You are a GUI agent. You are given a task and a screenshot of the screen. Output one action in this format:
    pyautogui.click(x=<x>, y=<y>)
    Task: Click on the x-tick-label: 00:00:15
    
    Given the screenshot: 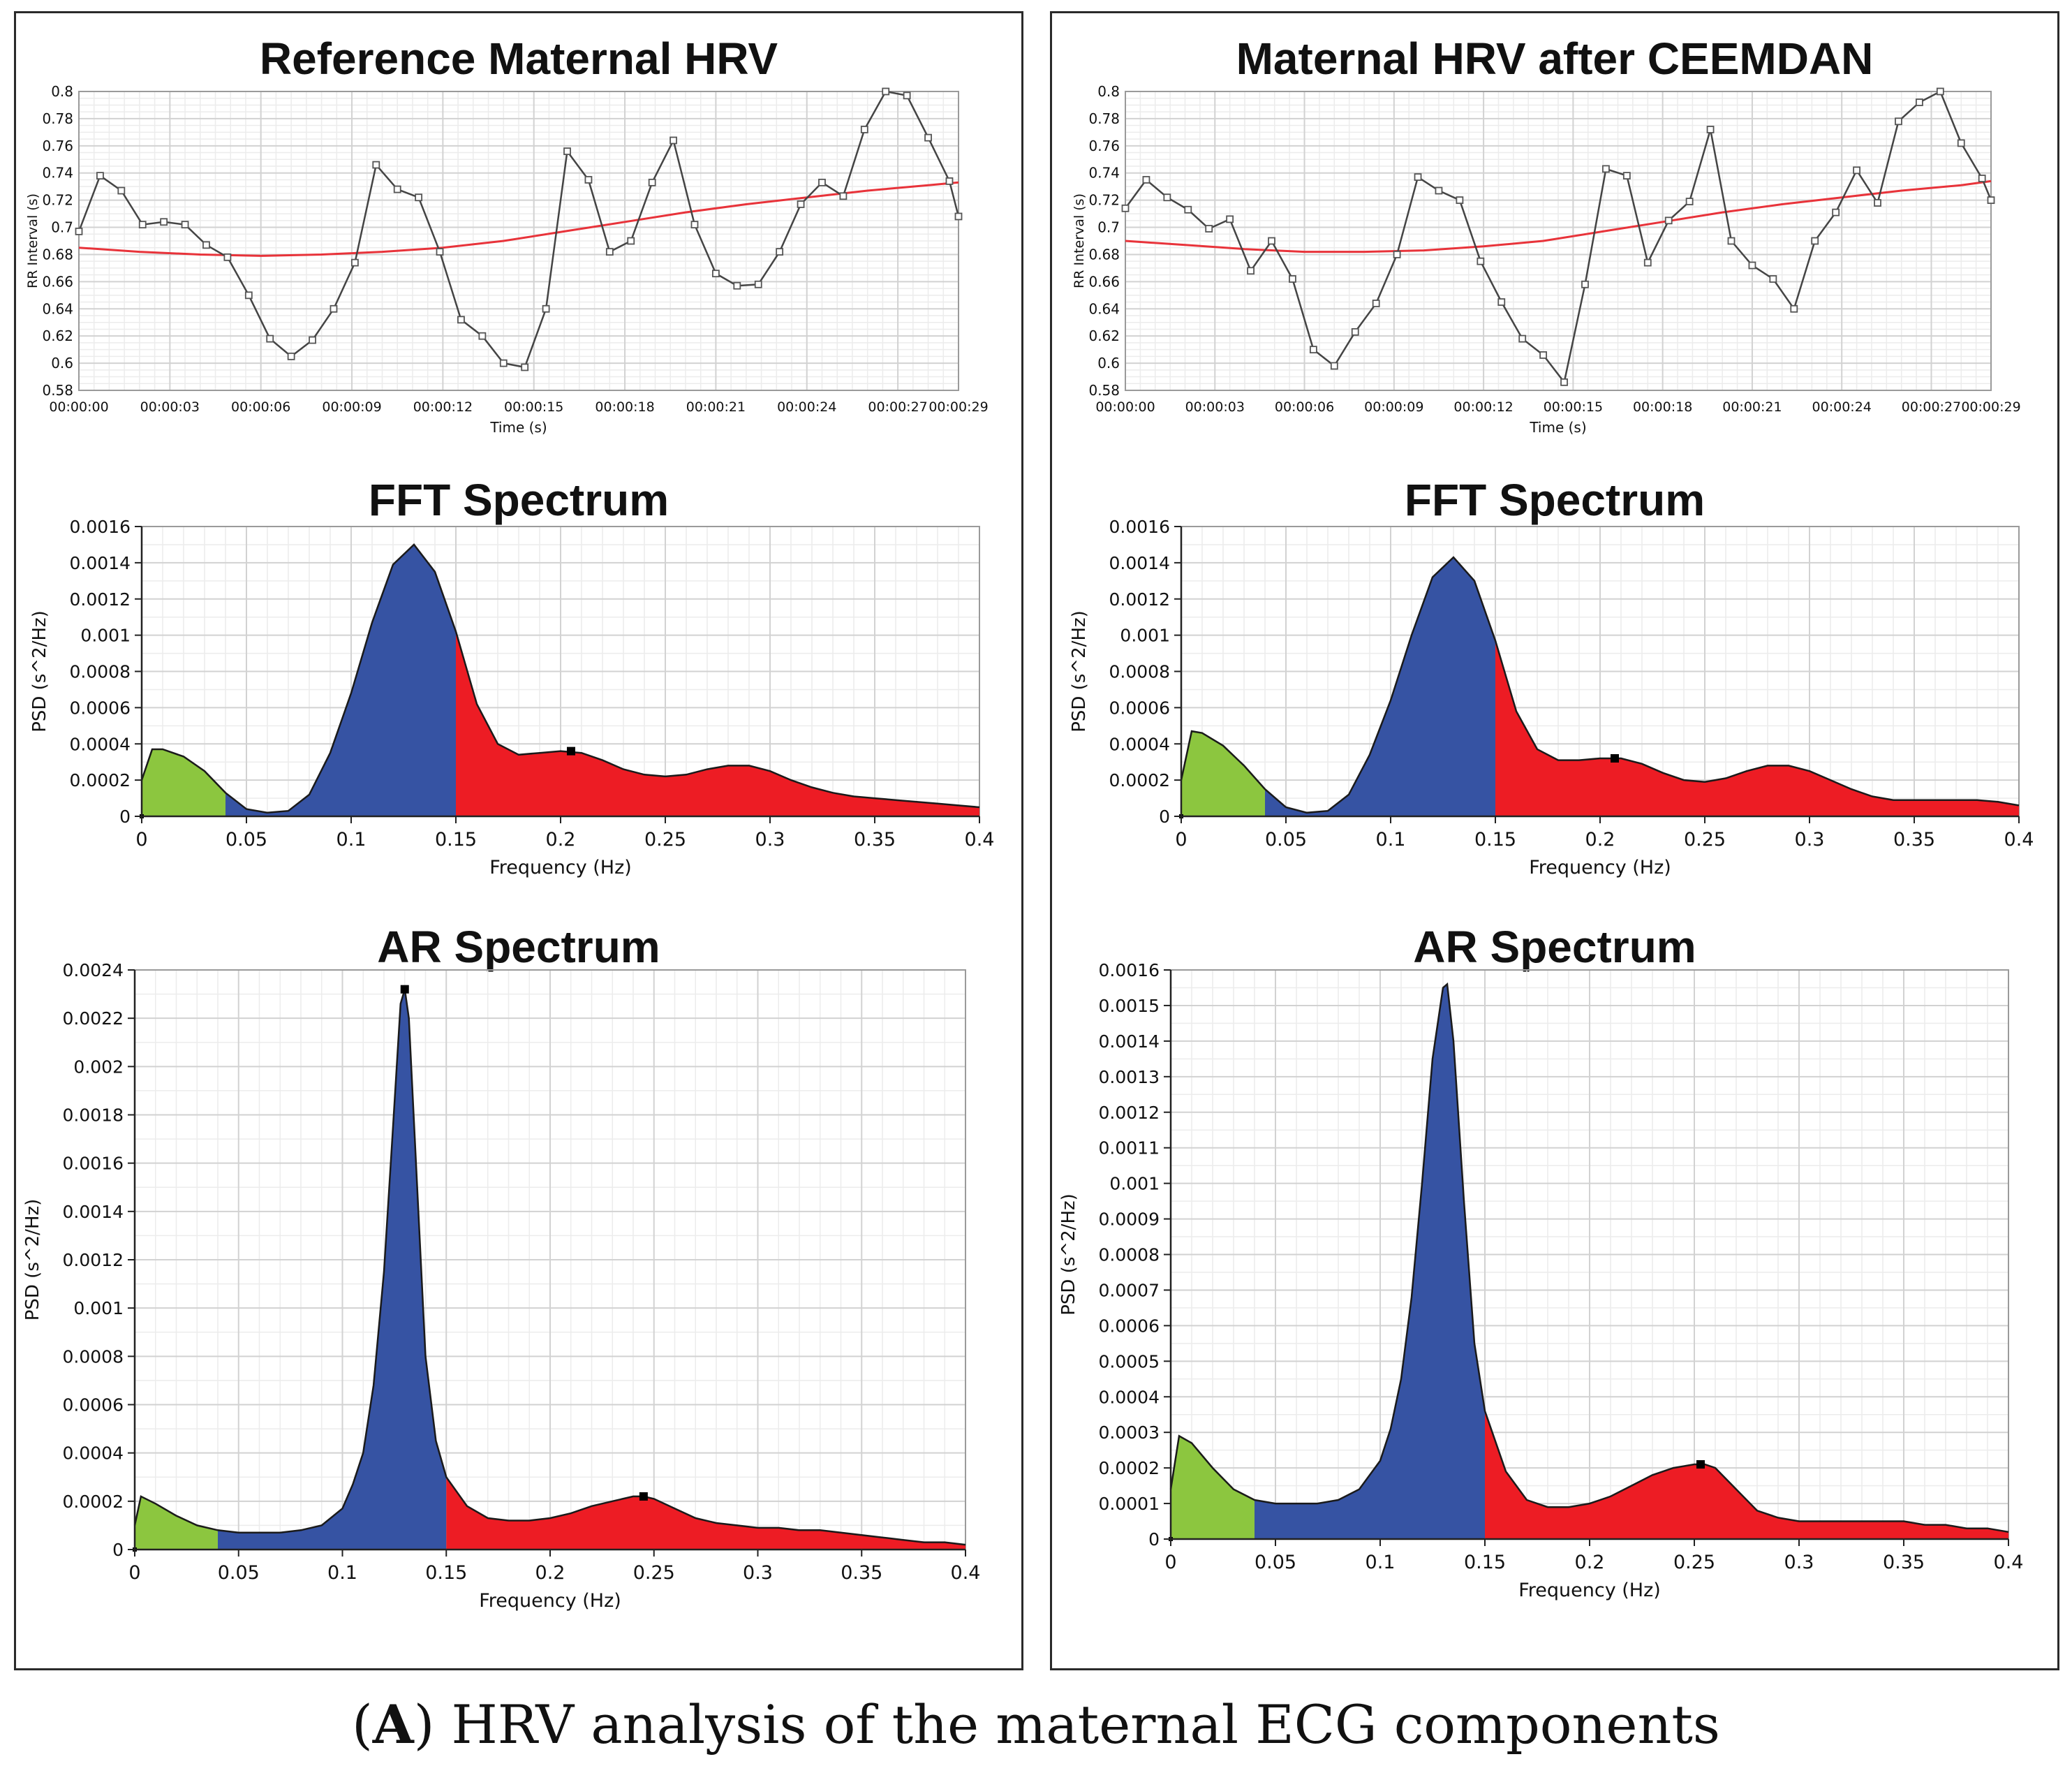 What is the action you would take?
    pyautogui.click(x=1573, y=407)
    